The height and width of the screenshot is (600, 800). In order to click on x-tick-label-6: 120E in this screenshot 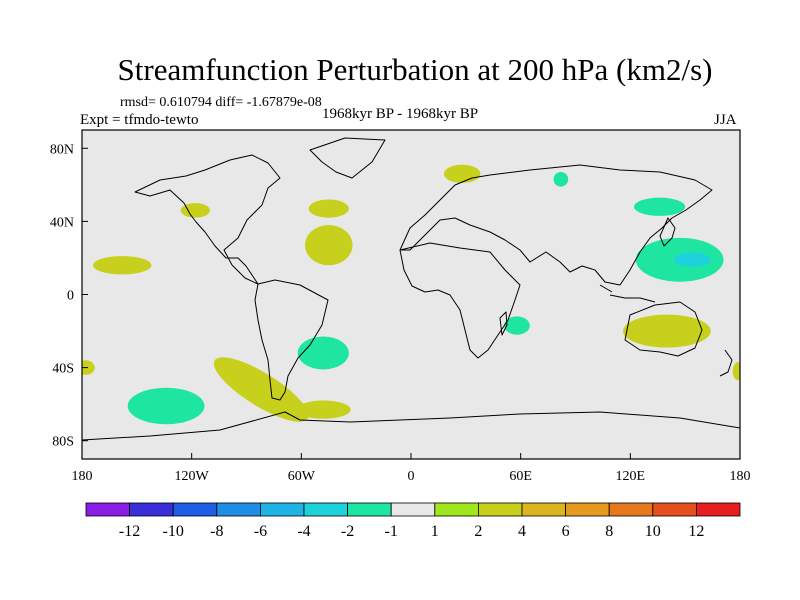, I will do `click(631, 476)`.